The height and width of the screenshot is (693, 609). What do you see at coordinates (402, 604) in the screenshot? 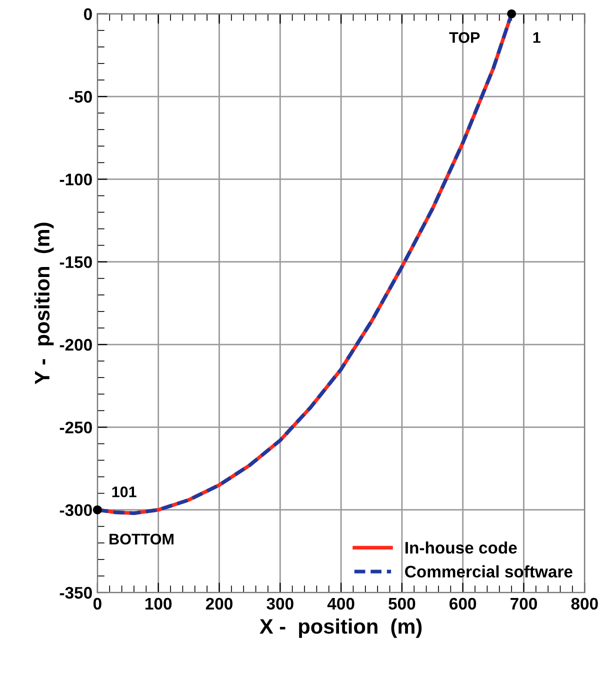
I see `x-tick-label: 500` at bounding box center [402, 604].